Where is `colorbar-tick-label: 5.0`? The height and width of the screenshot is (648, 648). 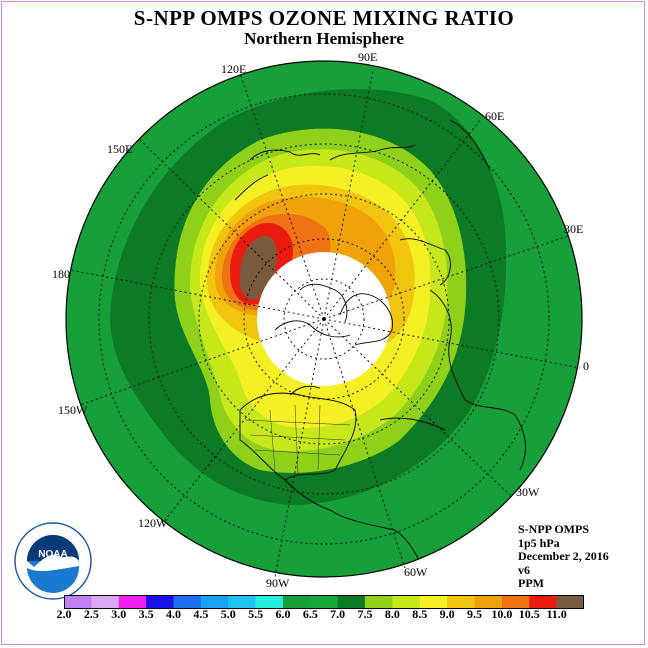
colorbar-tick-label: 5.0 is located at coordinates (228, 614).